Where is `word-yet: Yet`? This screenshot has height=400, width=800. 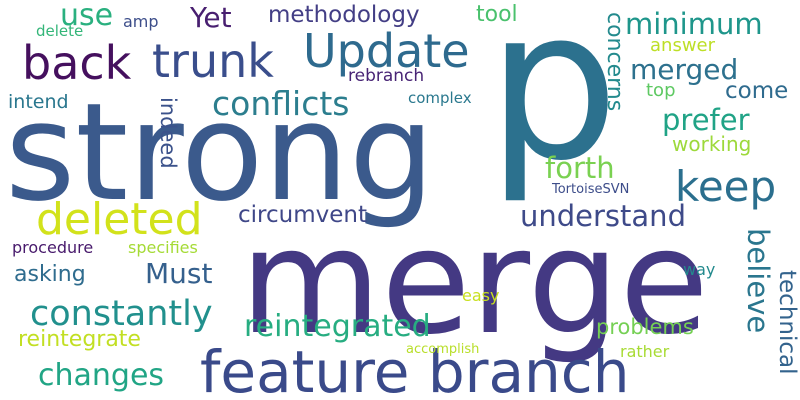
word-yet: Yet is located at coordinates (211, 17).